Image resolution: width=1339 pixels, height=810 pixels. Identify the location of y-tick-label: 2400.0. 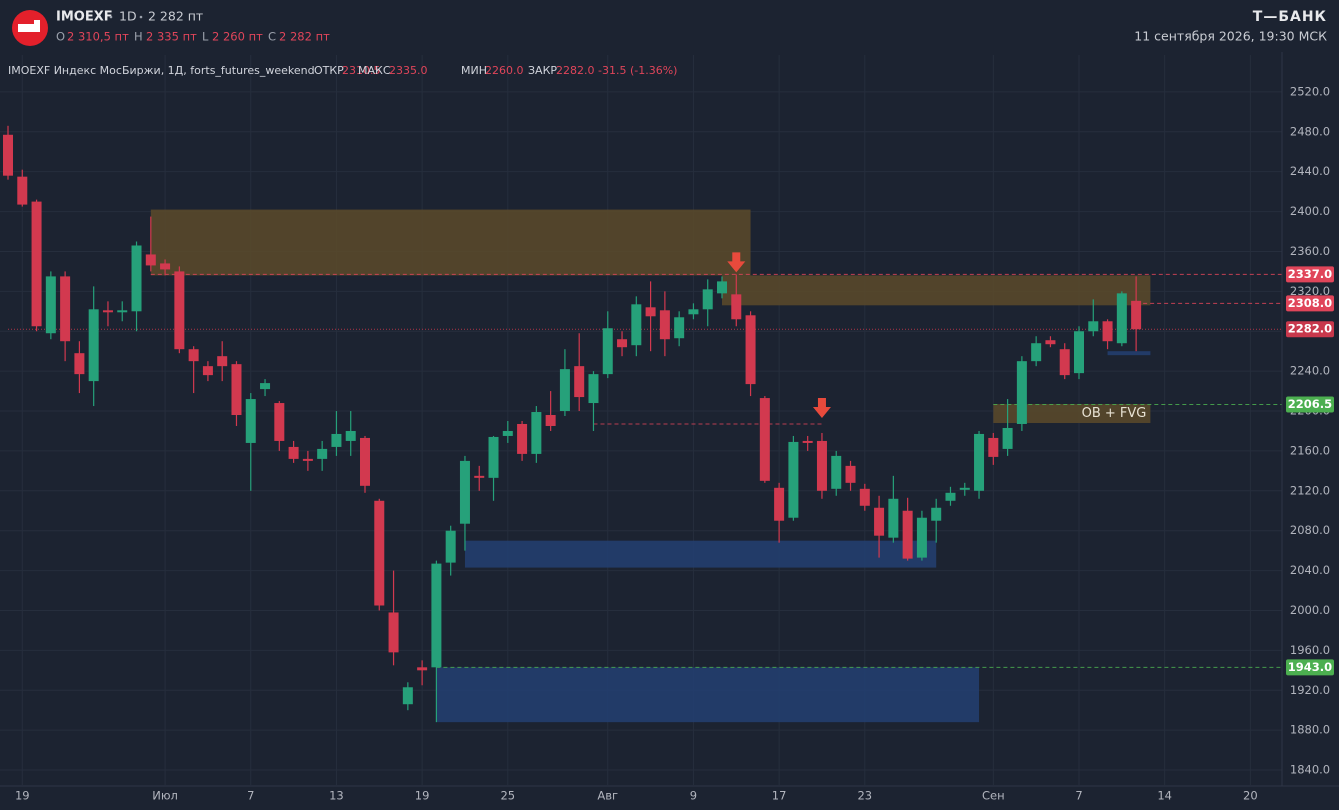
(1310, 211).